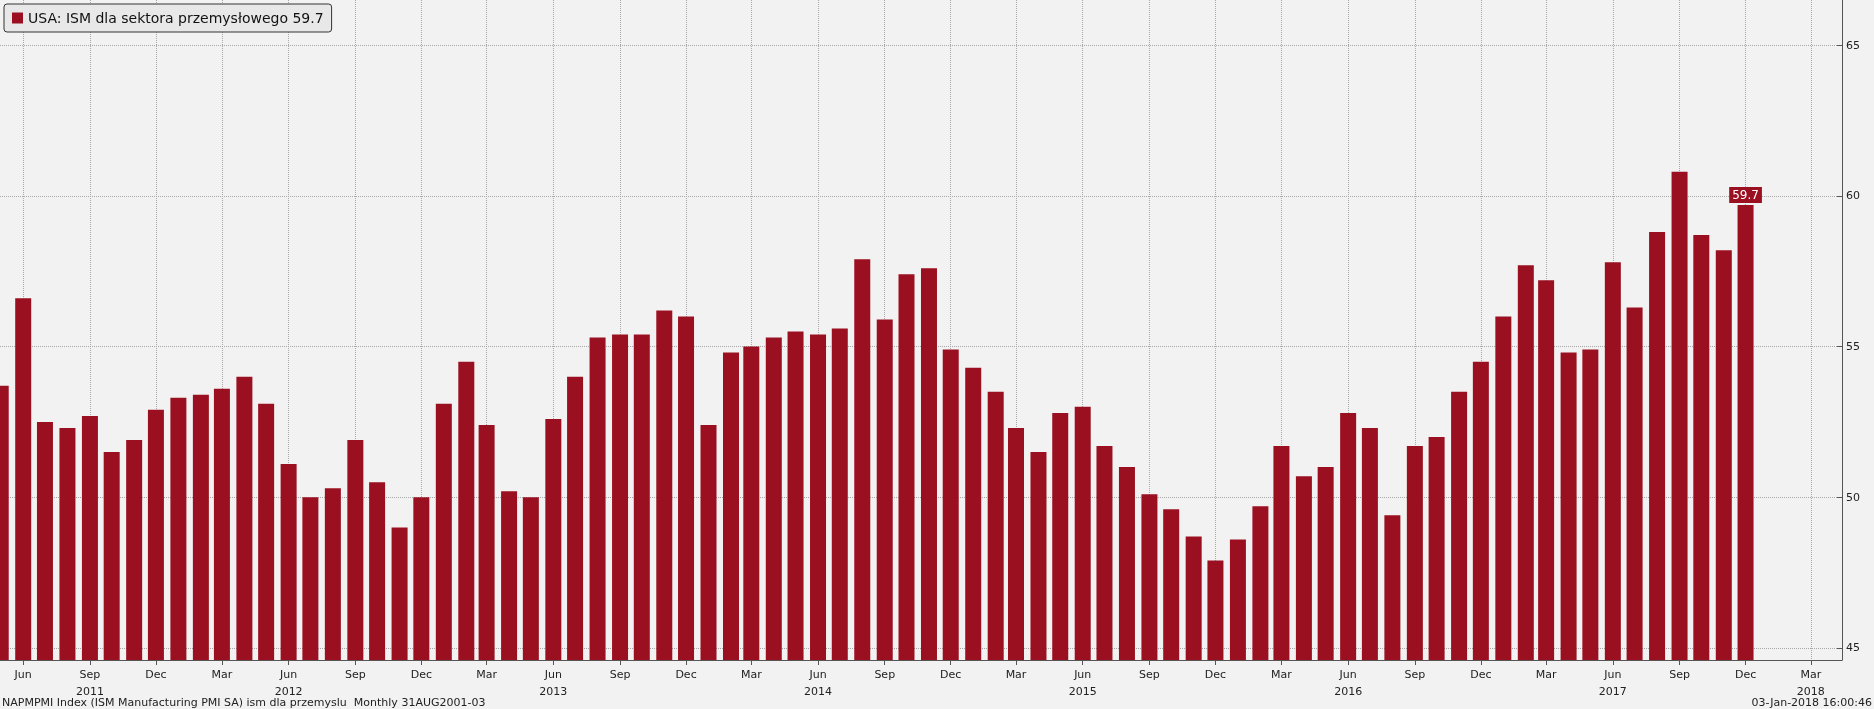 This screenshot has width=1874, height=709. What do you see at coordinates (1853, 196) in the screenshot?
I see `y-tick-label: 60` at bounding box center [1853, 196].